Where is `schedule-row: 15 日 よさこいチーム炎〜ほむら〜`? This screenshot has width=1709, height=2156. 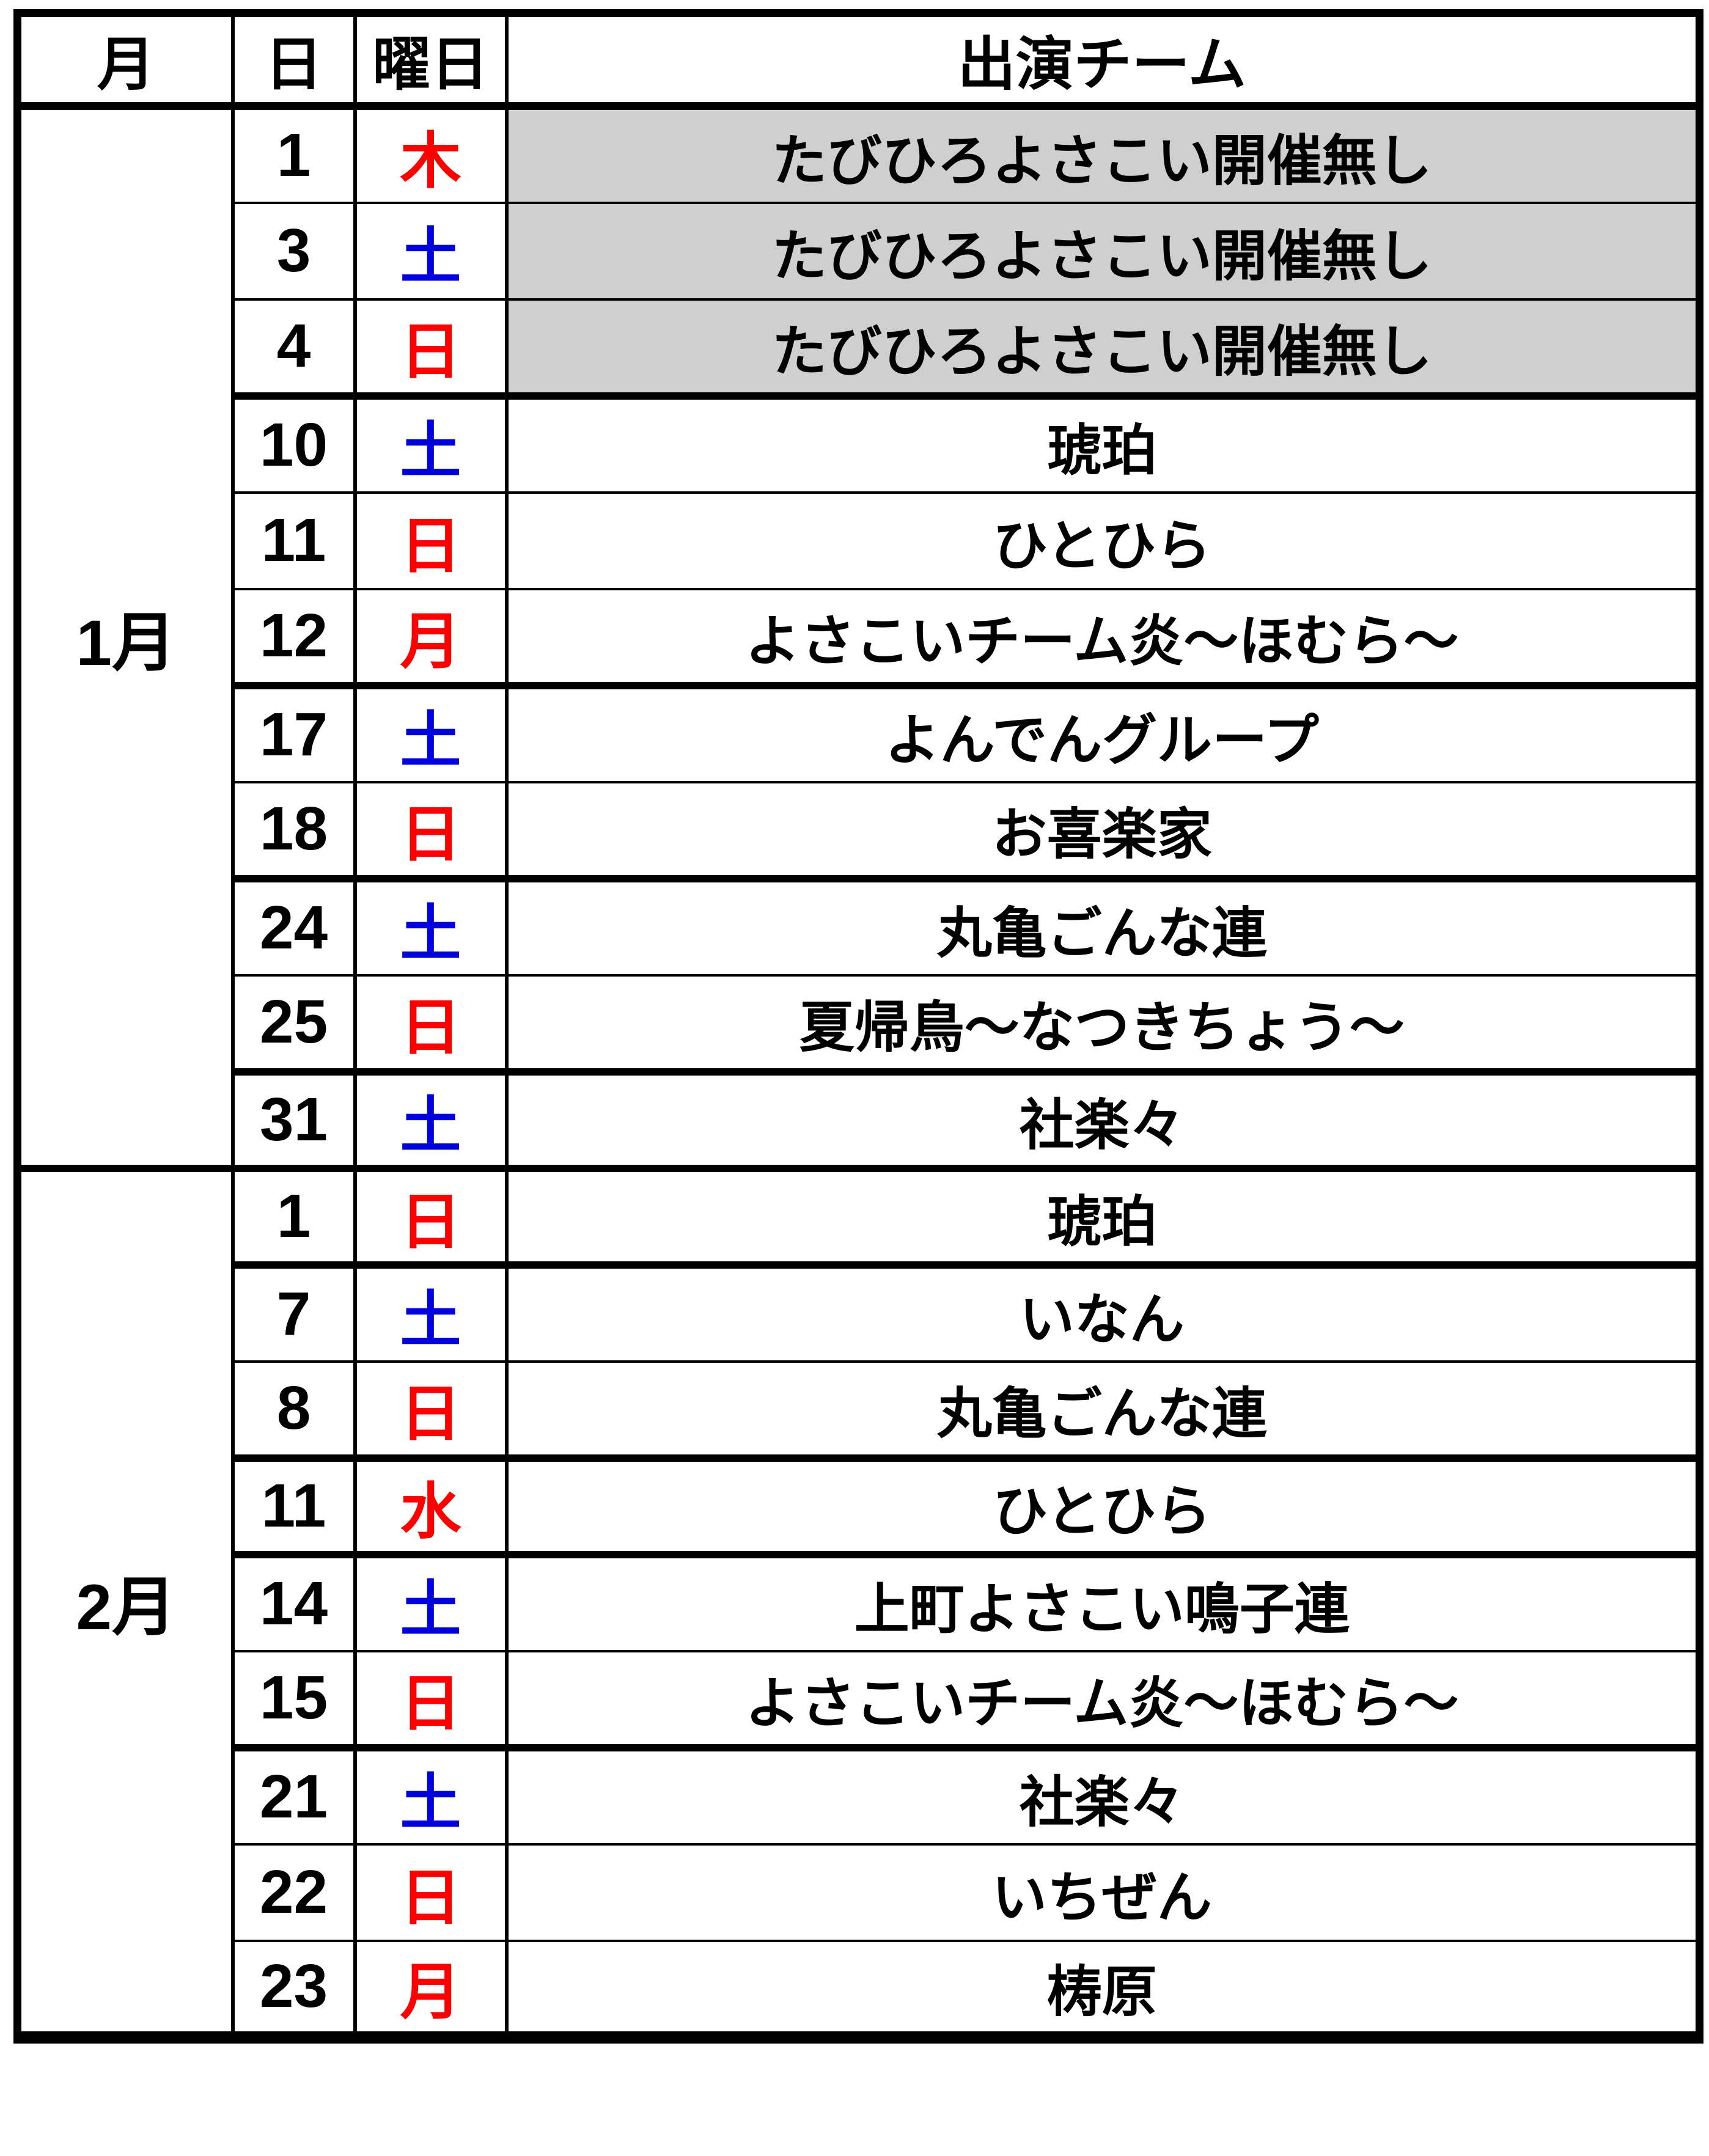 schedule-row: 15 日 よさこいチーム炎〜ほむら〜 is located at coordinates (860, 1699).